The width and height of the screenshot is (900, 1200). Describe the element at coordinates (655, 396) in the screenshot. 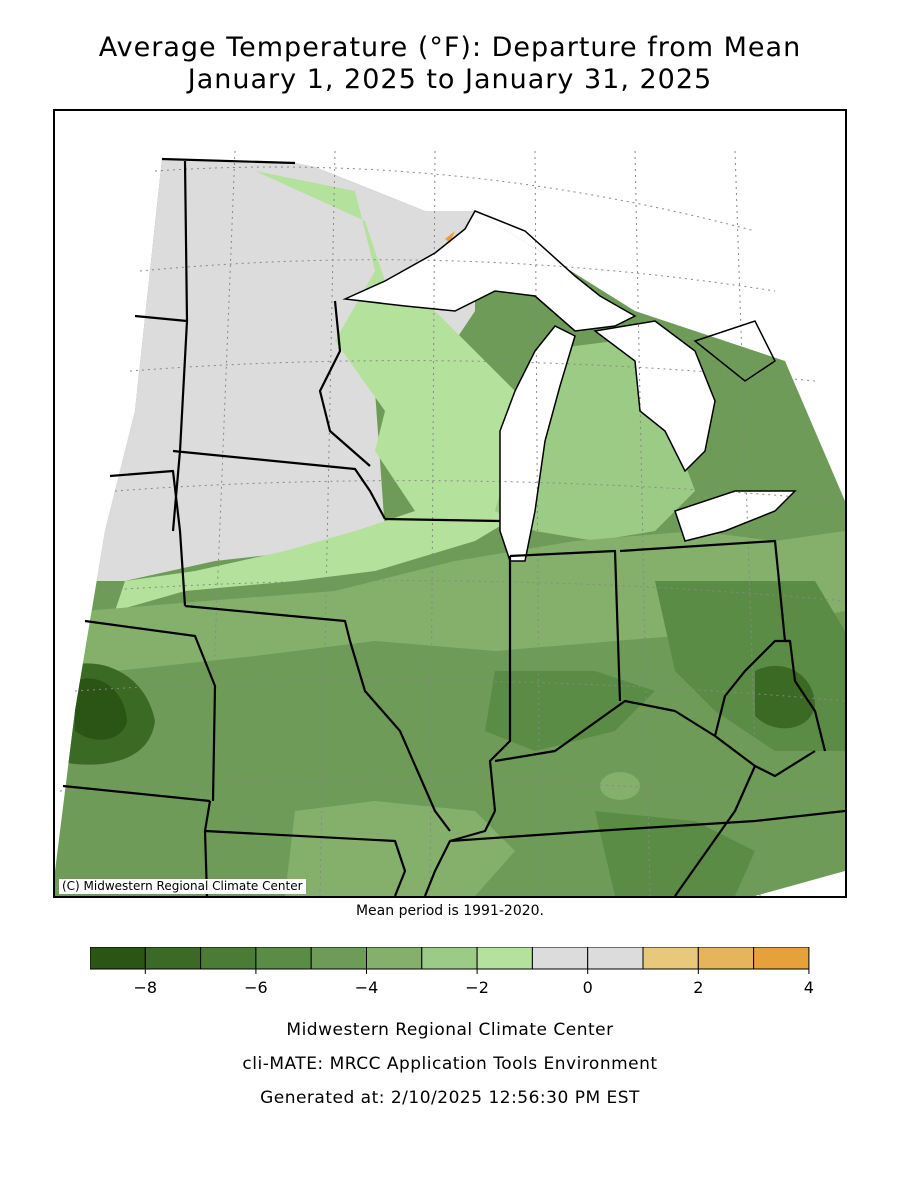

I see `lake-huron` at that location.